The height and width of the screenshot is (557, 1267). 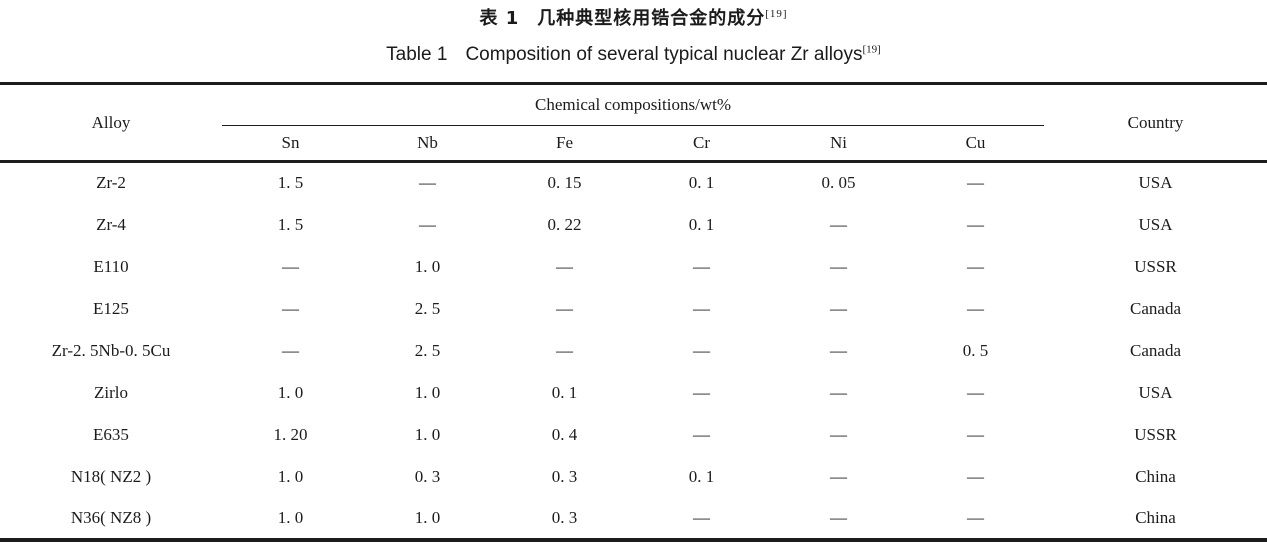 I want to click on column-group-header-chemical-compositions: Chemical compositions/wt%, so click(x=633, y=104).